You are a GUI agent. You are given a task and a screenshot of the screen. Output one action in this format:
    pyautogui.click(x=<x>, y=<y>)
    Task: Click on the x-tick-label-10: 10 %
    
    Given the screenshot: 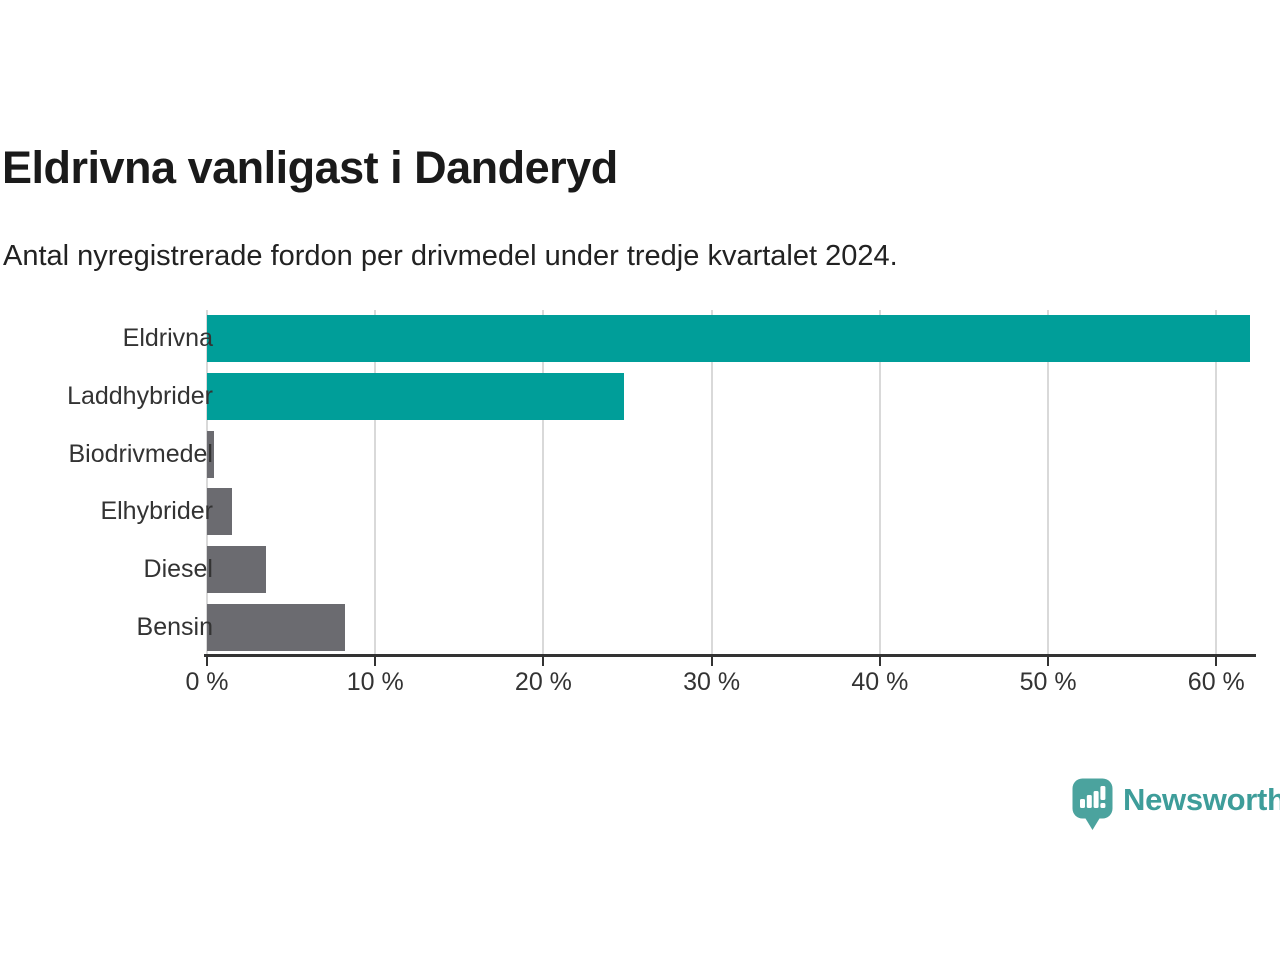 What is the action you would take?
    pyautogui.click(x=375, y=682)
    